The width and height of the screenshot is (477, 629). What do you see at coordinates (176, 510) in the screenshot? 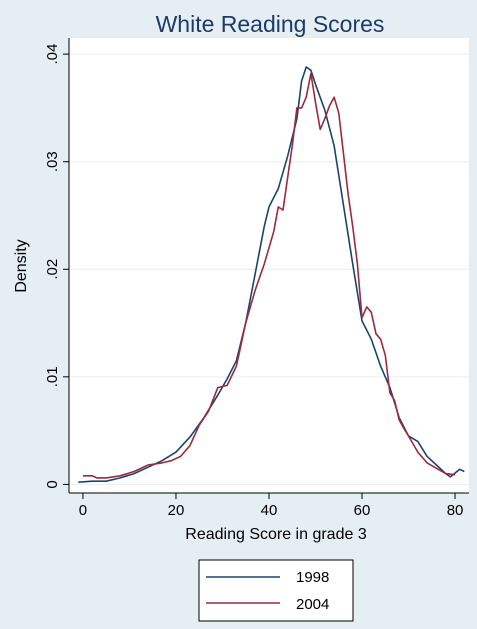
I see `x-tick-label: 20` at bounding box center [176, 510].